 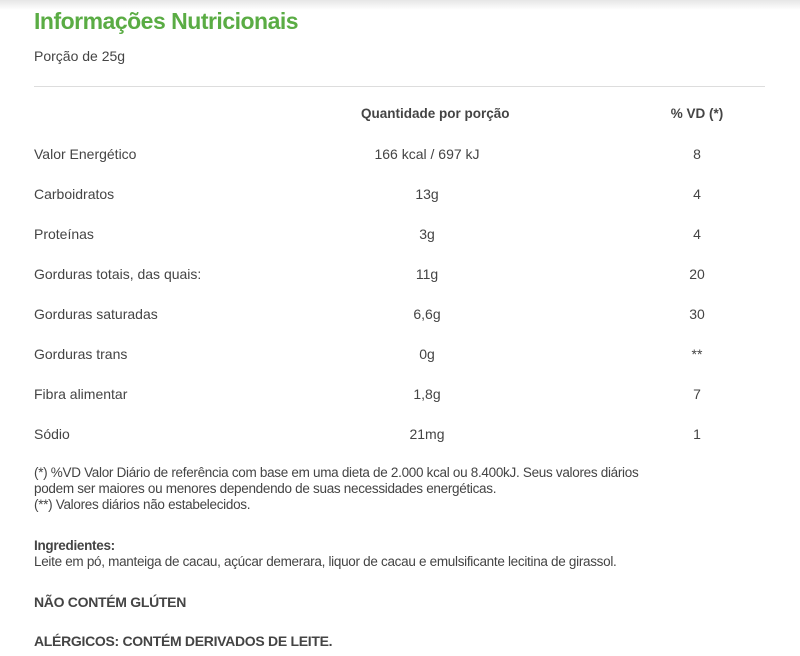 What do you see at coordinates (427, 274) in the screenshot?
I see `nutrient-quantity: 11g` at bounding box center [427, 274].